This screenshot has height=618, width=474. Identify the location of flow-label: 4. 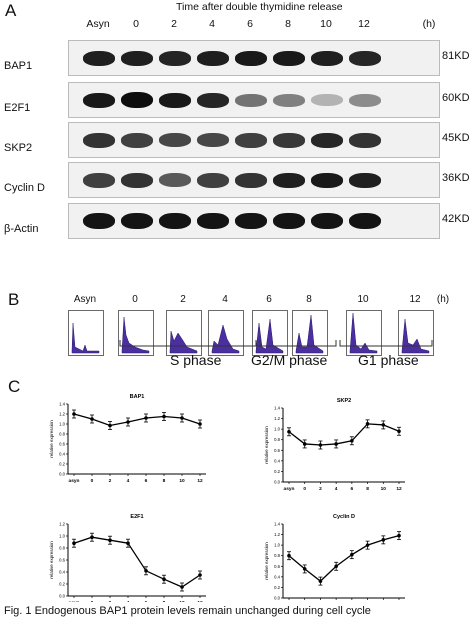
(225, 299).